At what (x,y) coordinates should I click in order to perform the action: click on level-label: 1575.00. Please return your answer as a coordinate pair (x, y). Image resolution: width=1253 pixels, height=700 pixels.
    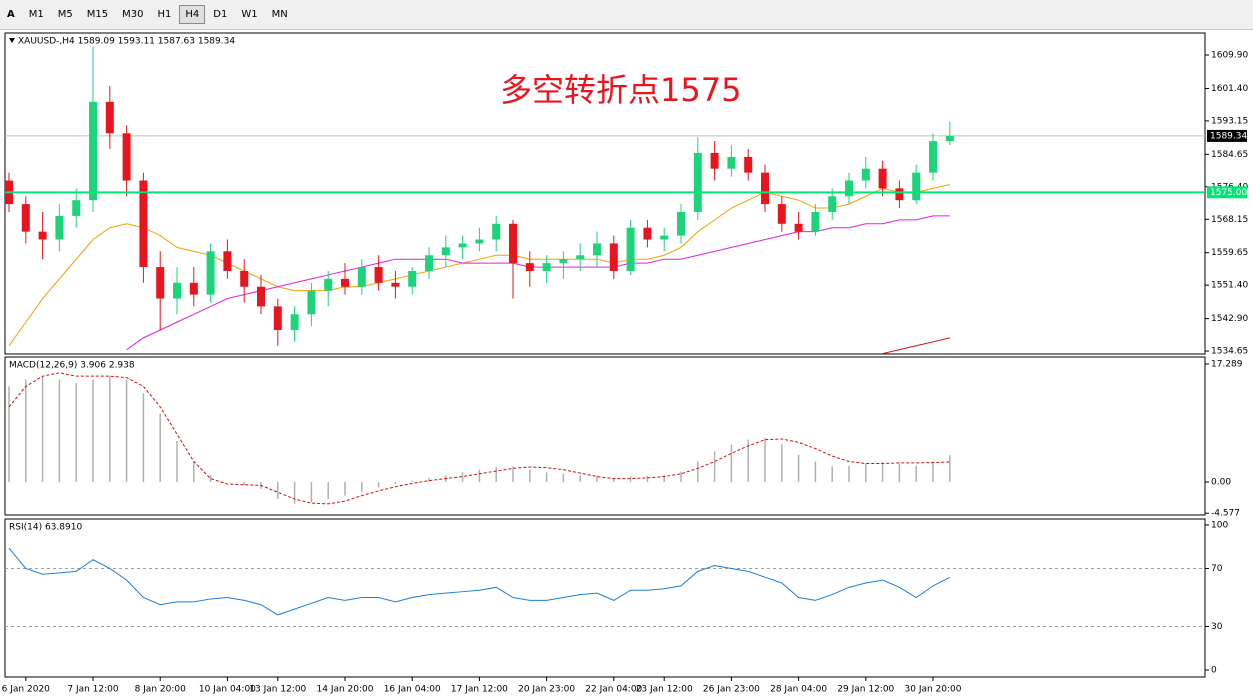
    Looking at the image, I should click on (1228, 193).